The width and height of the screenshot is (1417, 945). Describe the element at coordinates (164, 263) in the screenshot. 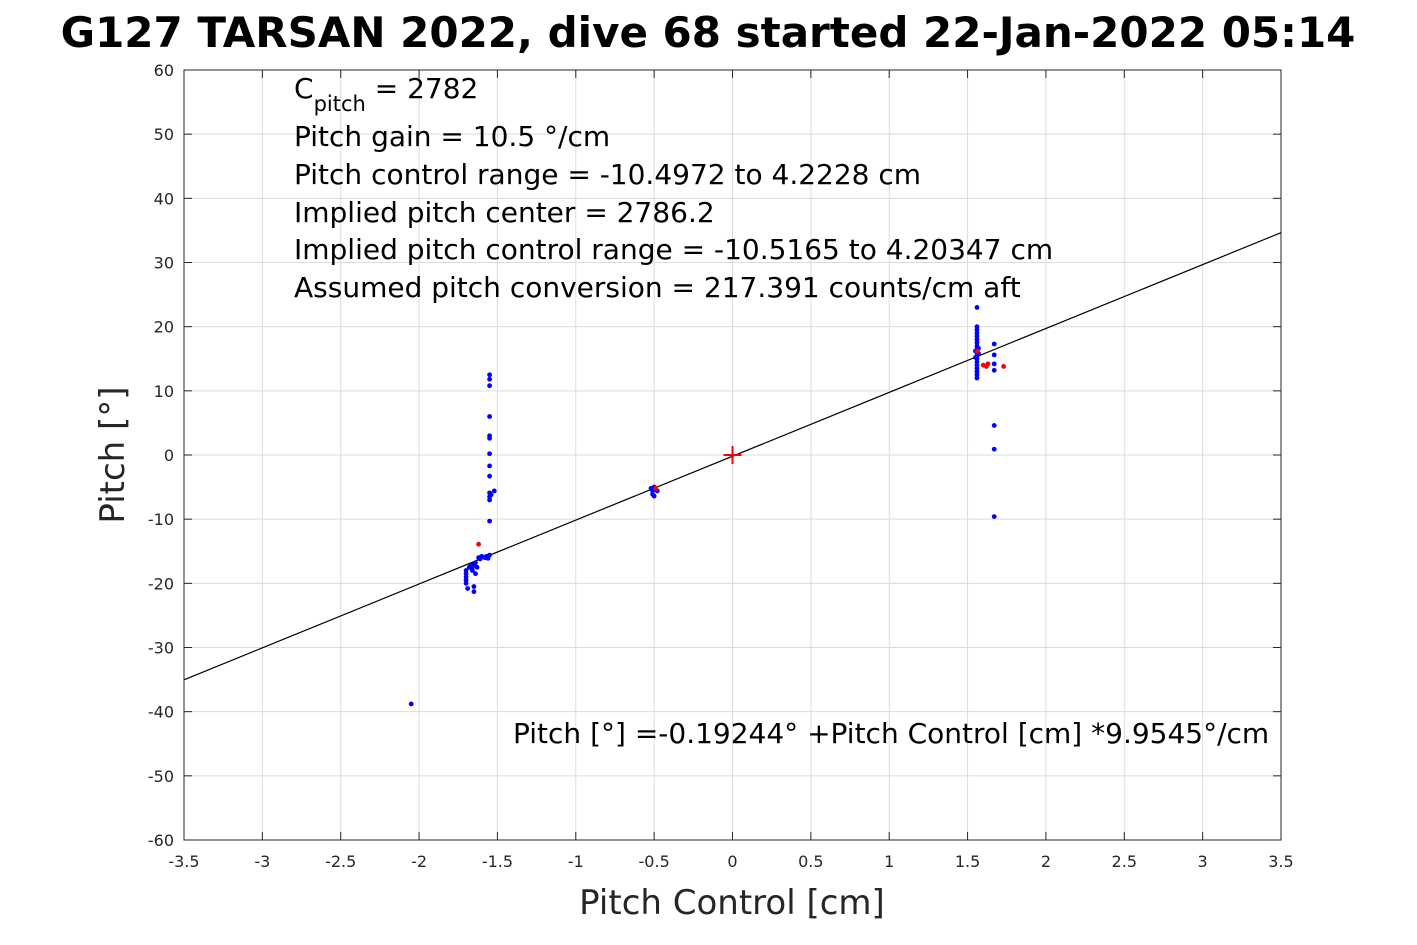

I see `y-tick-label: 30` at that location.